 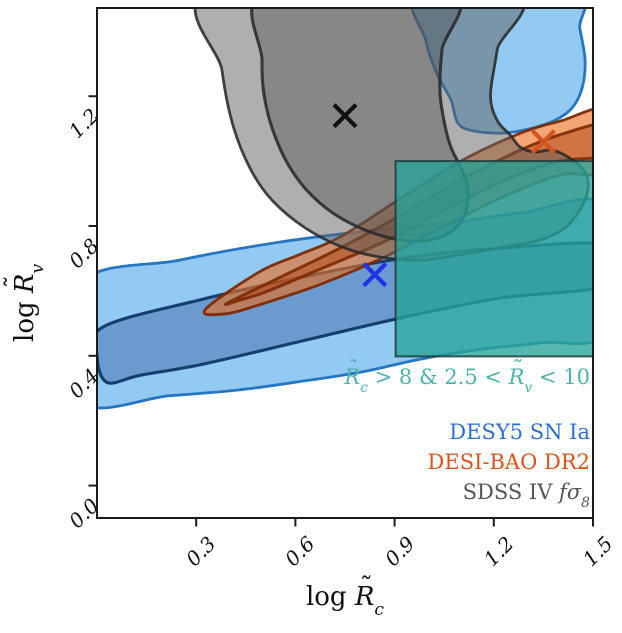 I want to click on selection-region-box, so click(x=493, y=259).